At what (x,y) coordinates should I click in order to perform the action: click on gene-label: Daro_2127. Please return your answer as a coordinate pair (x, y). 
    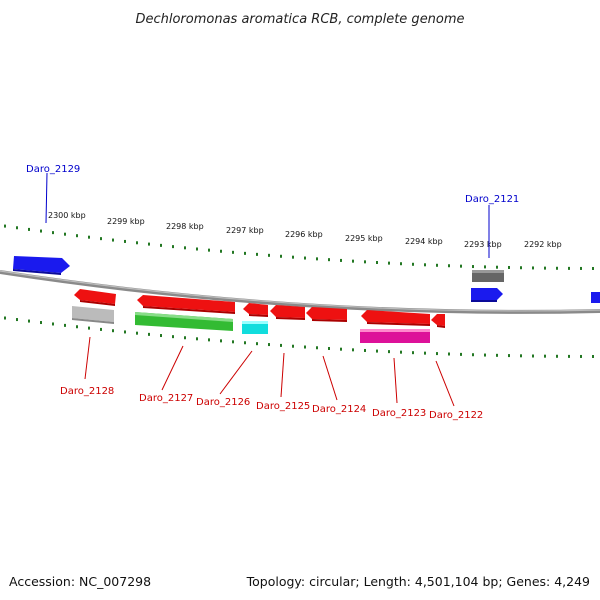
    Looking at the image, I should click on (166, 398).